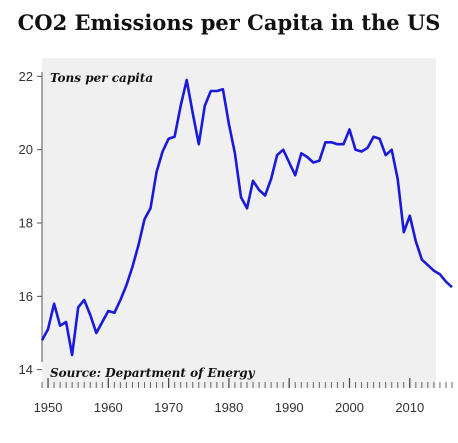  I want to click on x-ticks: 1950 1960 1970 1980 1990 2000 2010, so click(229, 396).